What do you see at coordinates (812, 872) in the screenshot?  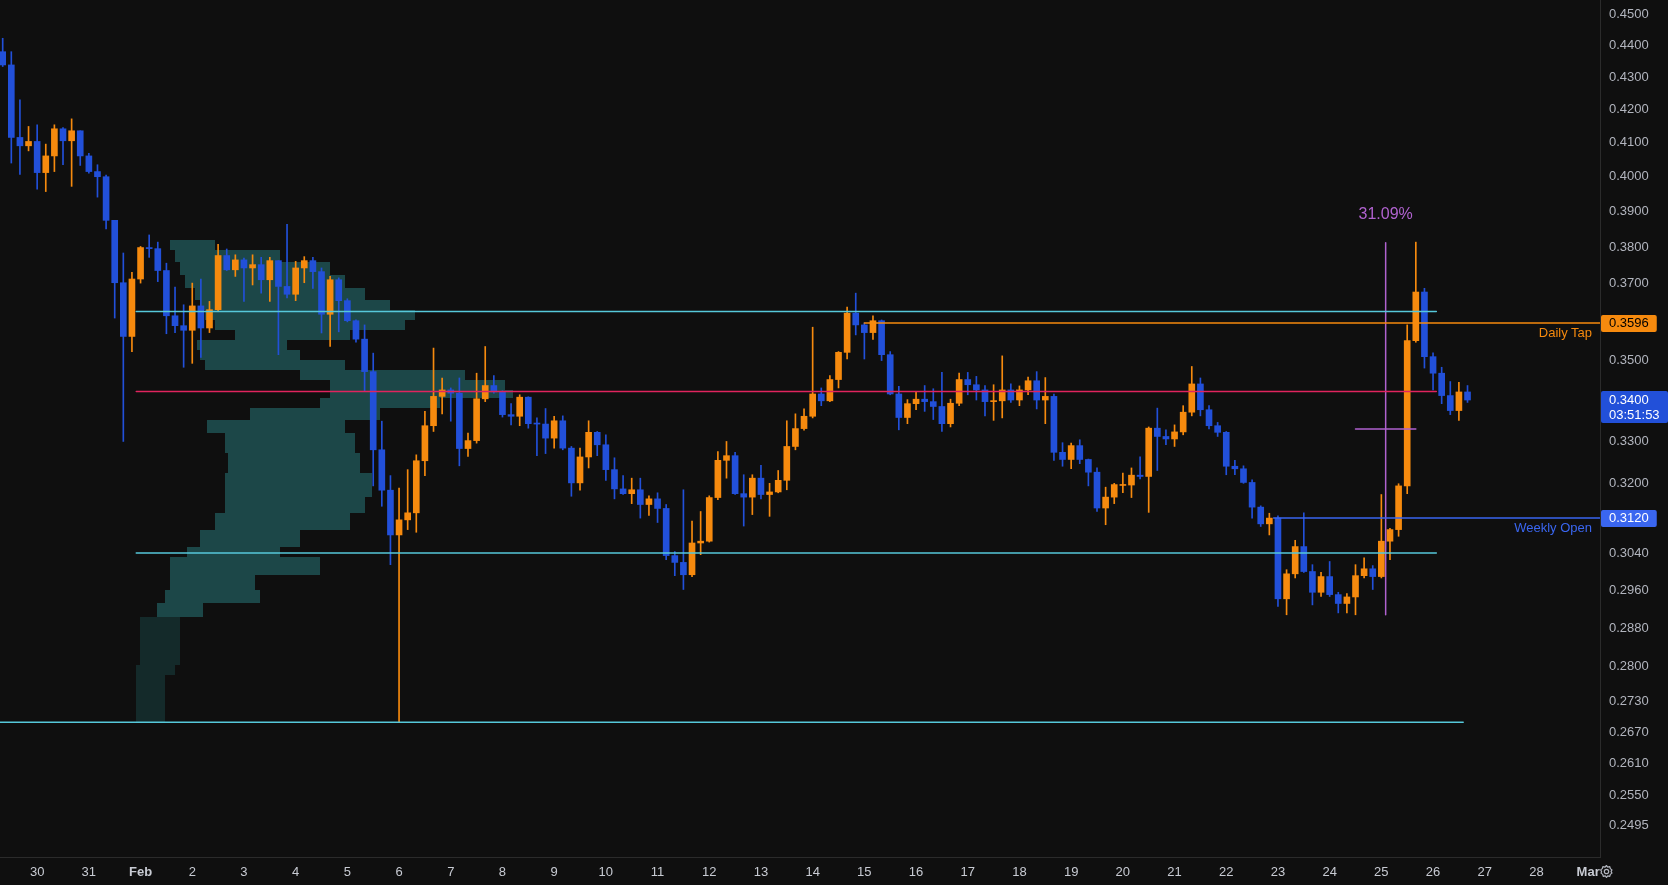 I see `x-tick-label: 14` at bounding box center [812, 872].